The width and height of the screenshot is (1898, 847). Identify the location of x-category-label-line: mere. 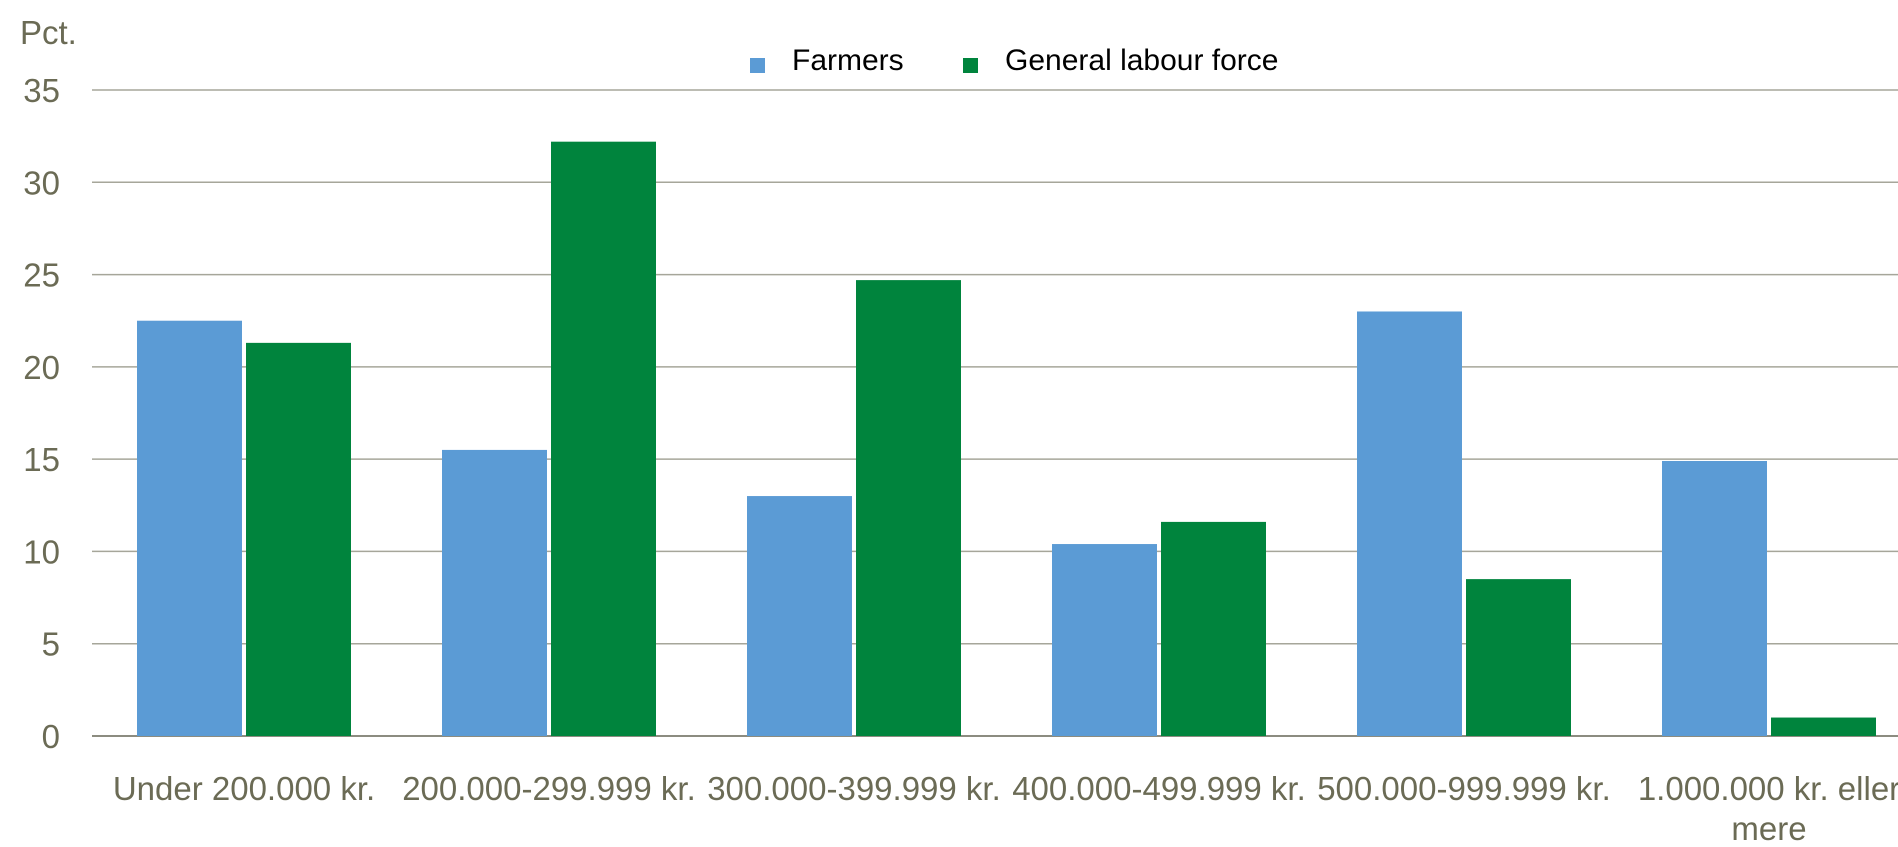
(1768, 828).